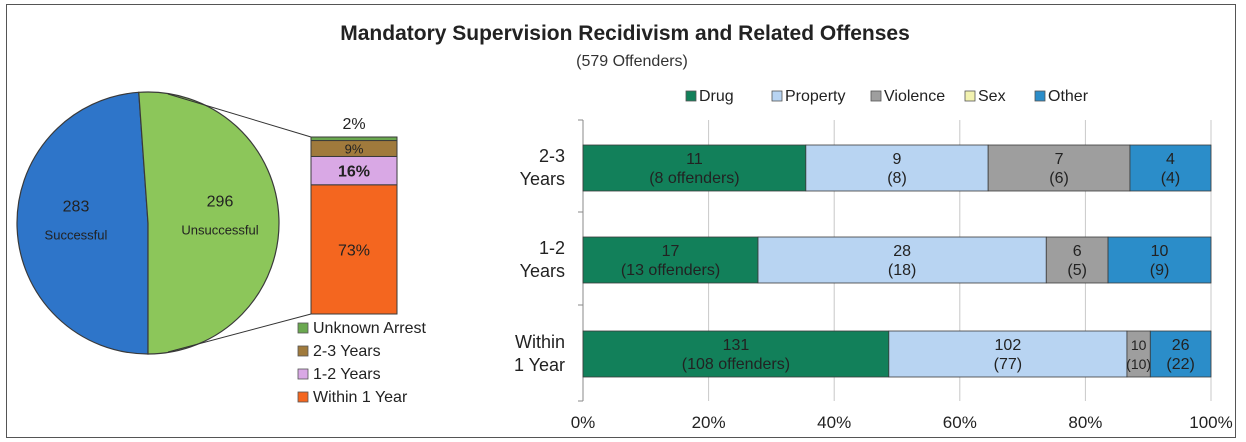  Describe the element at coordinates (960, 422) in the screenshot. I see `x-tick-60: 60%` at that location.